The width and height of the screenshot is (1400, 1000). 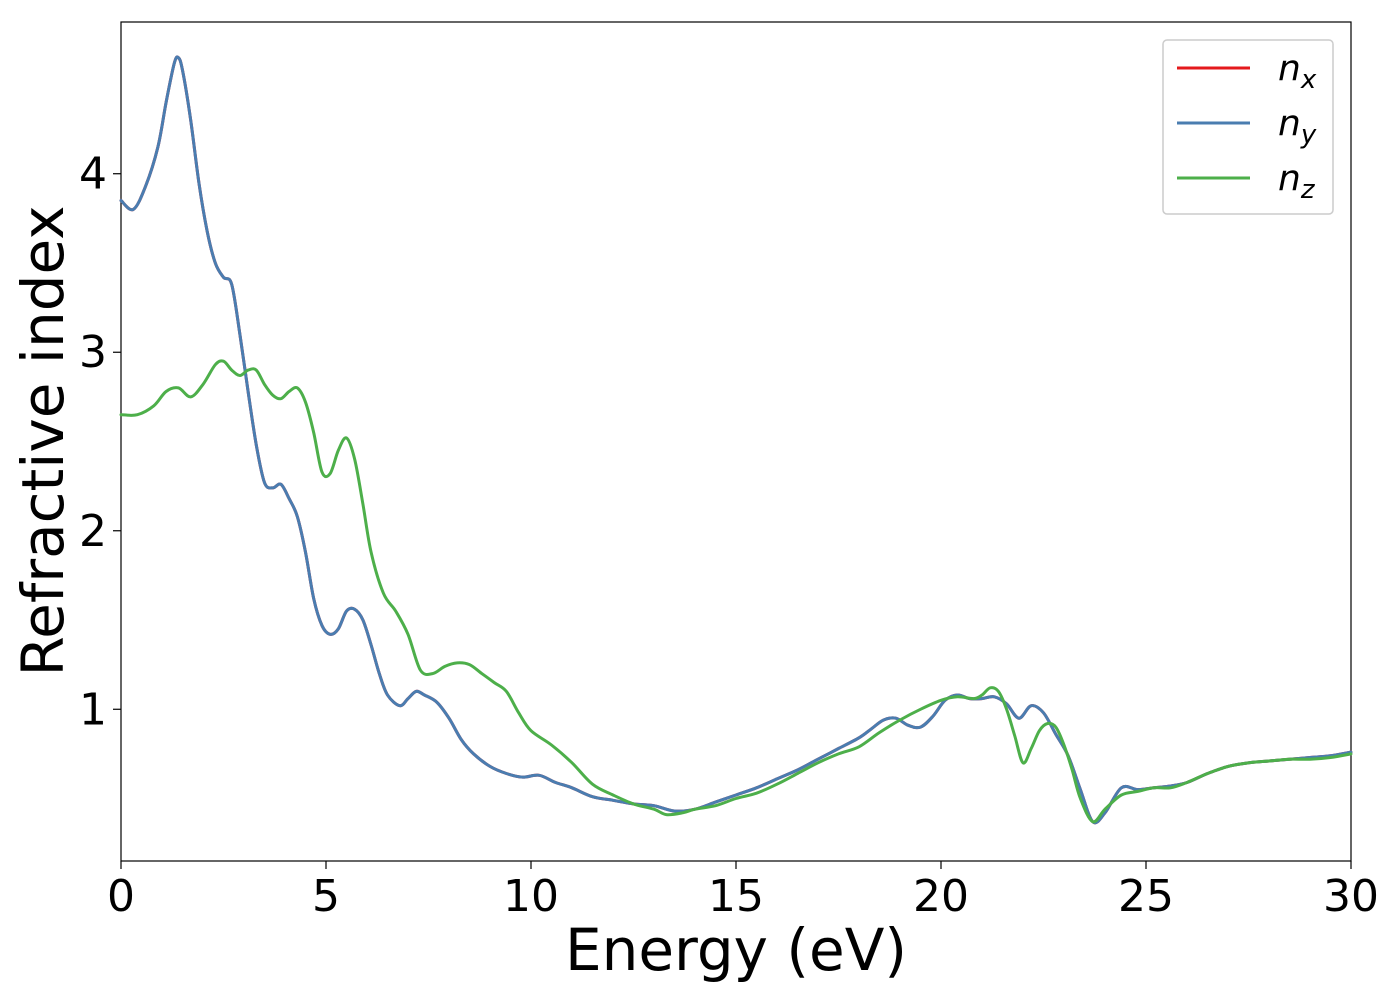 What do you see at coordinates (1297, 71) in the screenshot?
I see `legend-label-nx: nx` at bounding box center [1297, 71].